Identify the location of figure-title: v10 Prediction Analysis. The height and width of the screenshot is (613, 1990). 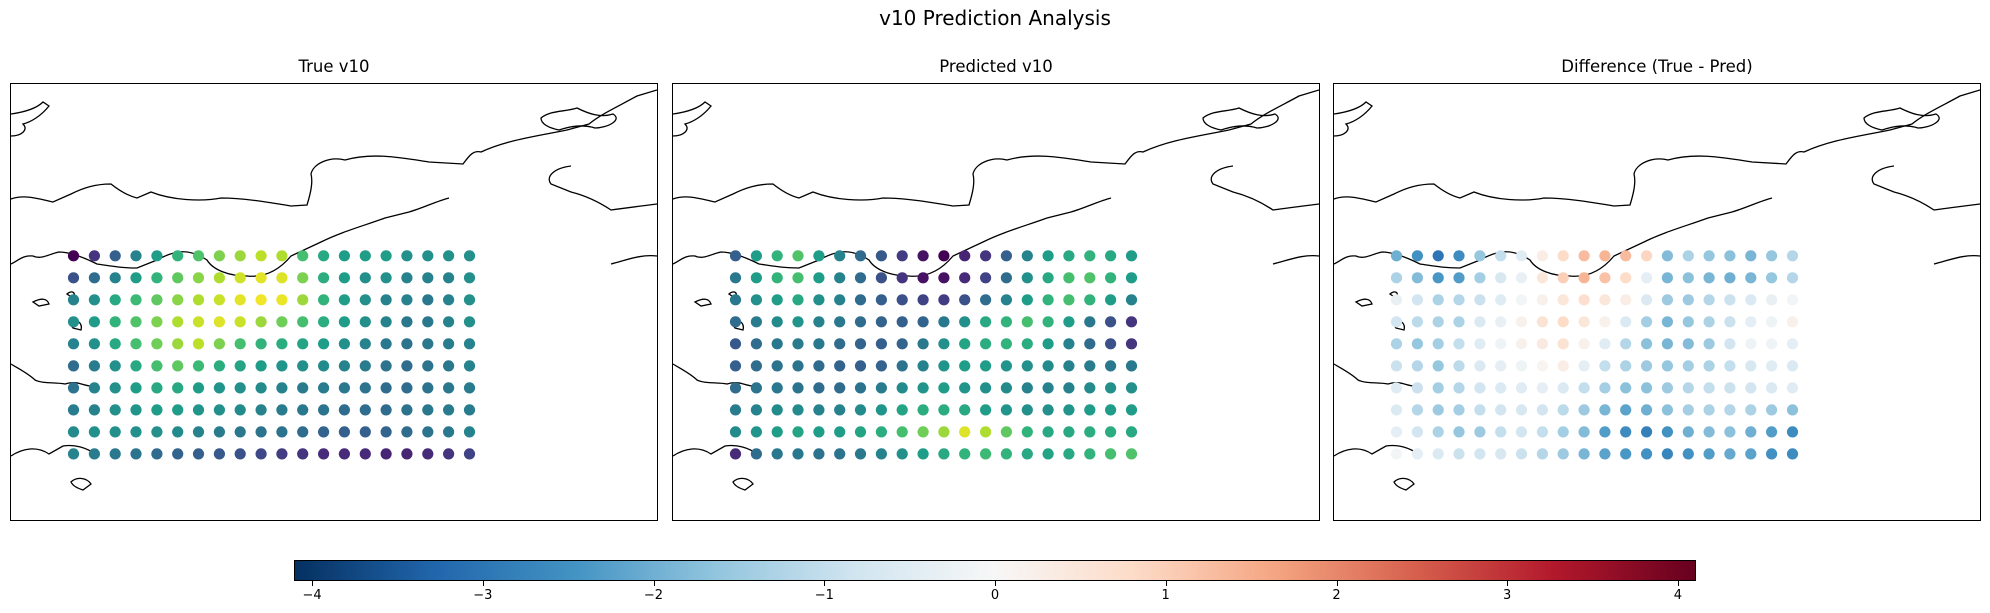
(995, 18).